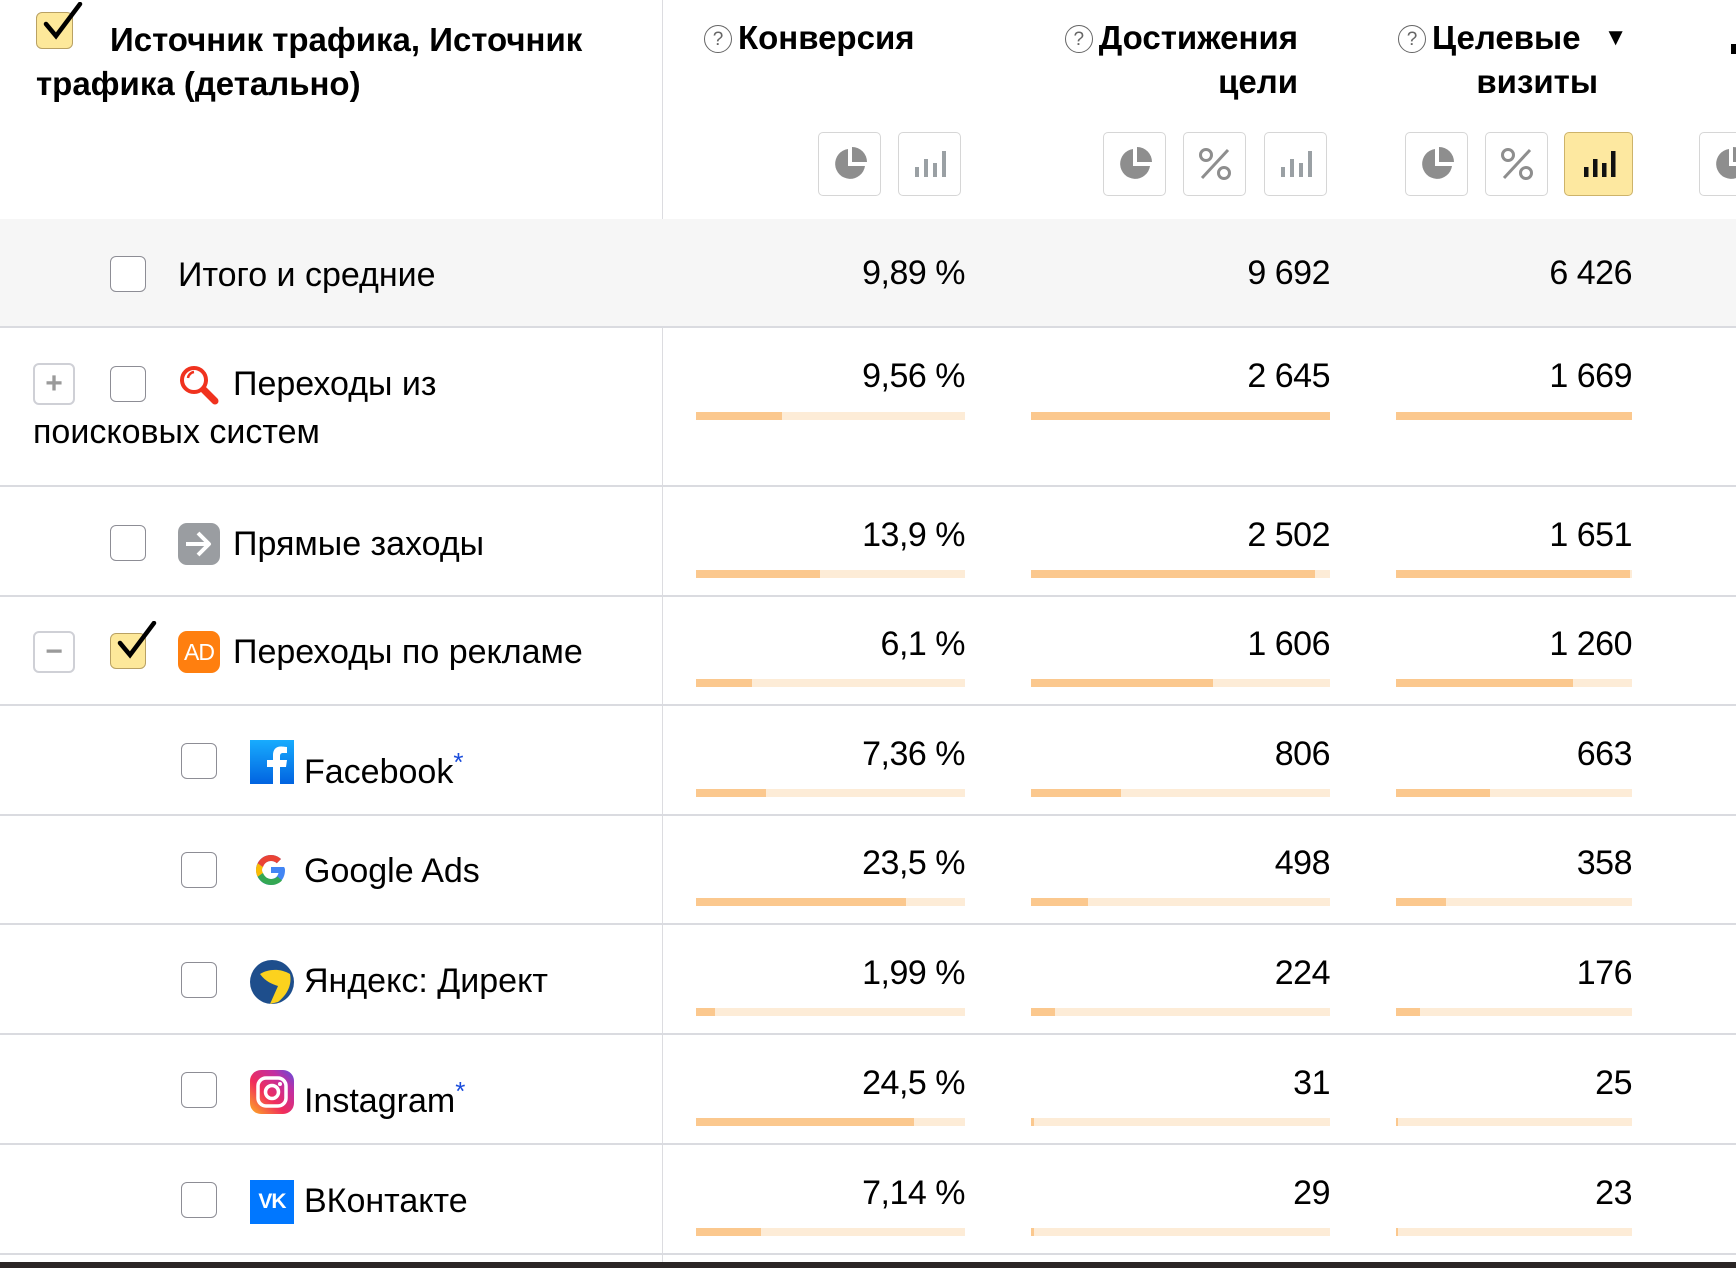 Image resolution: width=1736 pixels, height=1268 pixels. Describe the element at coordinates (1311, 1083) in the screenshot. I see `row-goal-reaches: 31` at that location.